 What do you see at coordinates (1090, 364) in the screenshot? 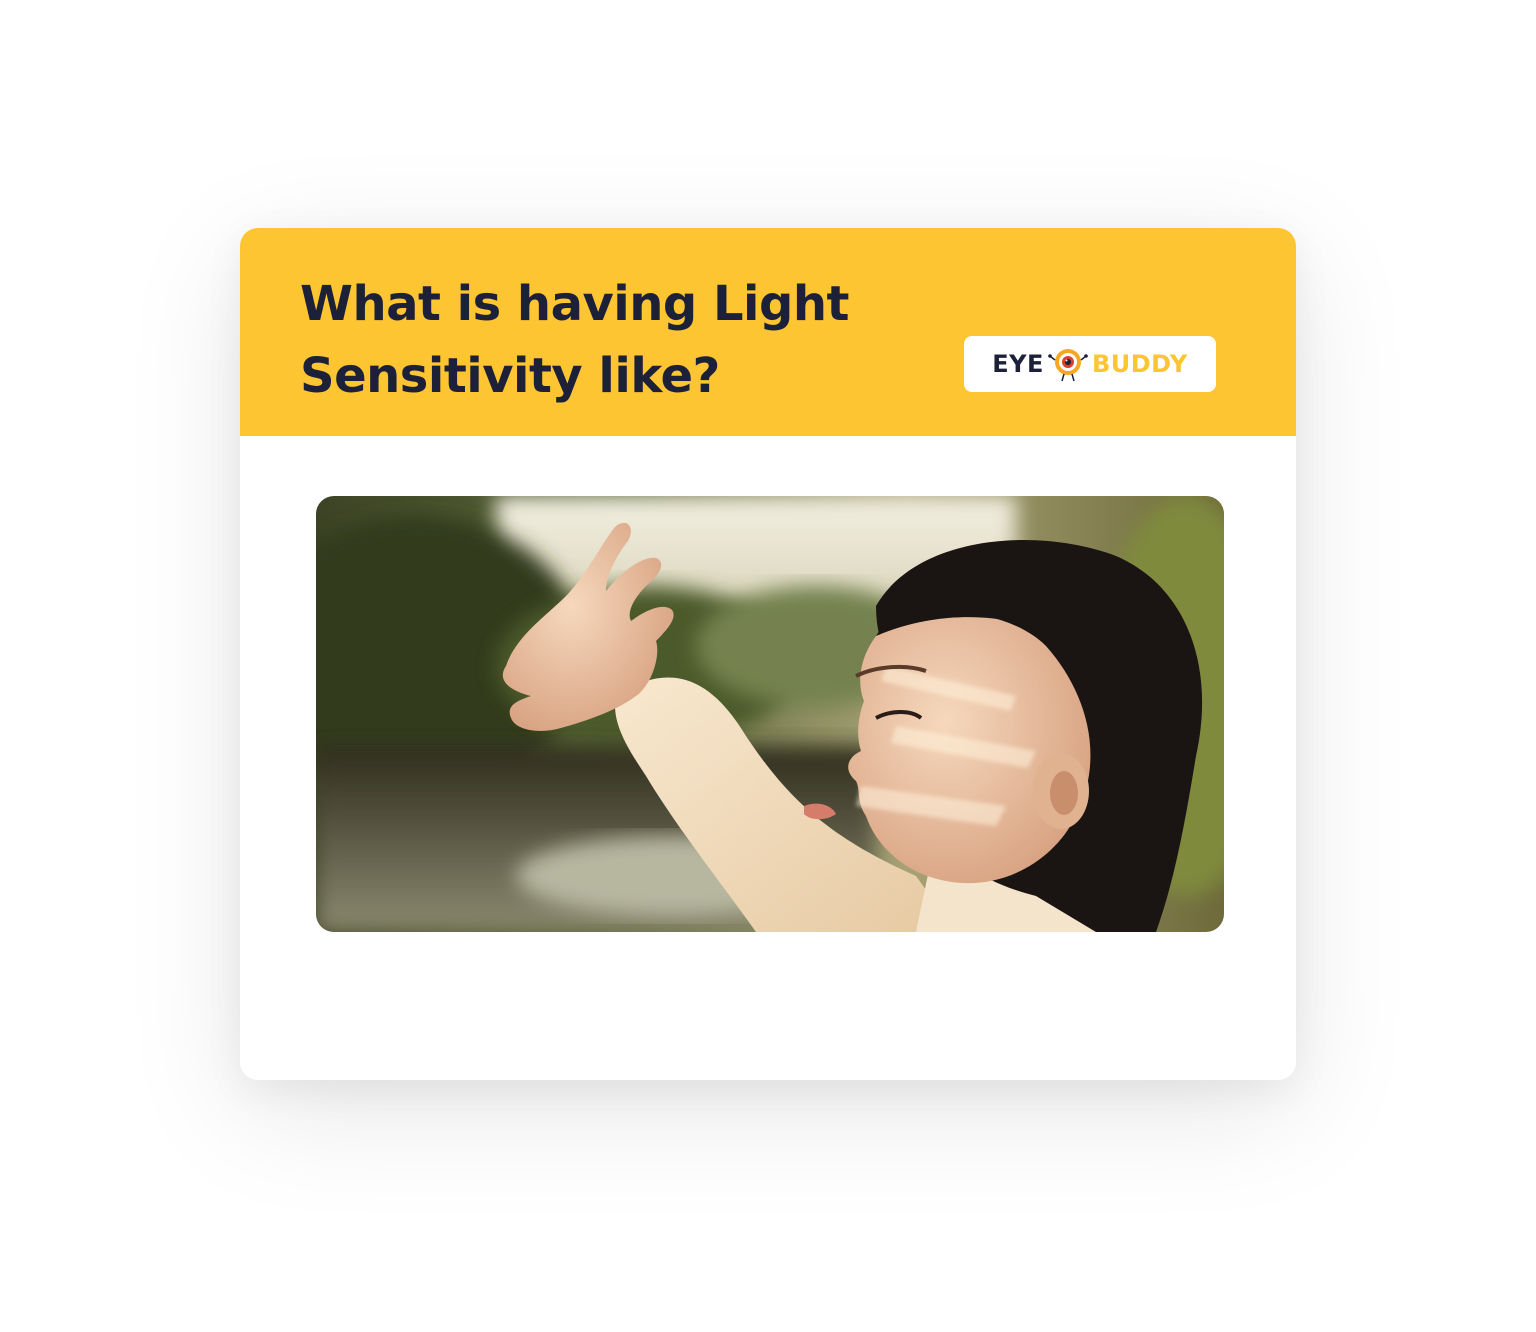
I see `eye-buddy-logo: EYE BUDDY` at bounding box center [1090, 364].